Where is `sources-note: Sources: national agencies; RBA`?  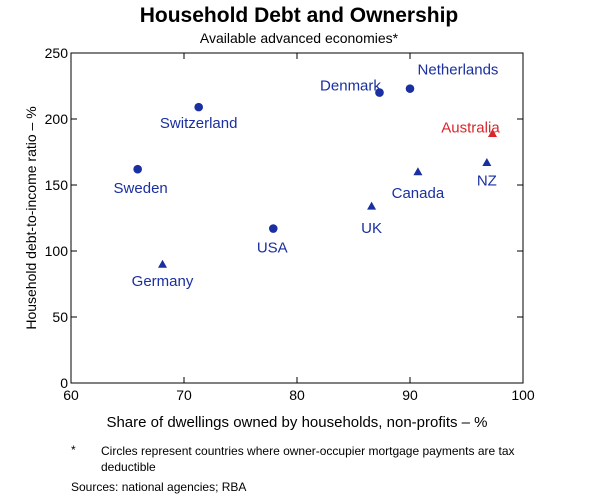
sources-note: Sources: national agencies; RBA is located at coordinates (159, 487).